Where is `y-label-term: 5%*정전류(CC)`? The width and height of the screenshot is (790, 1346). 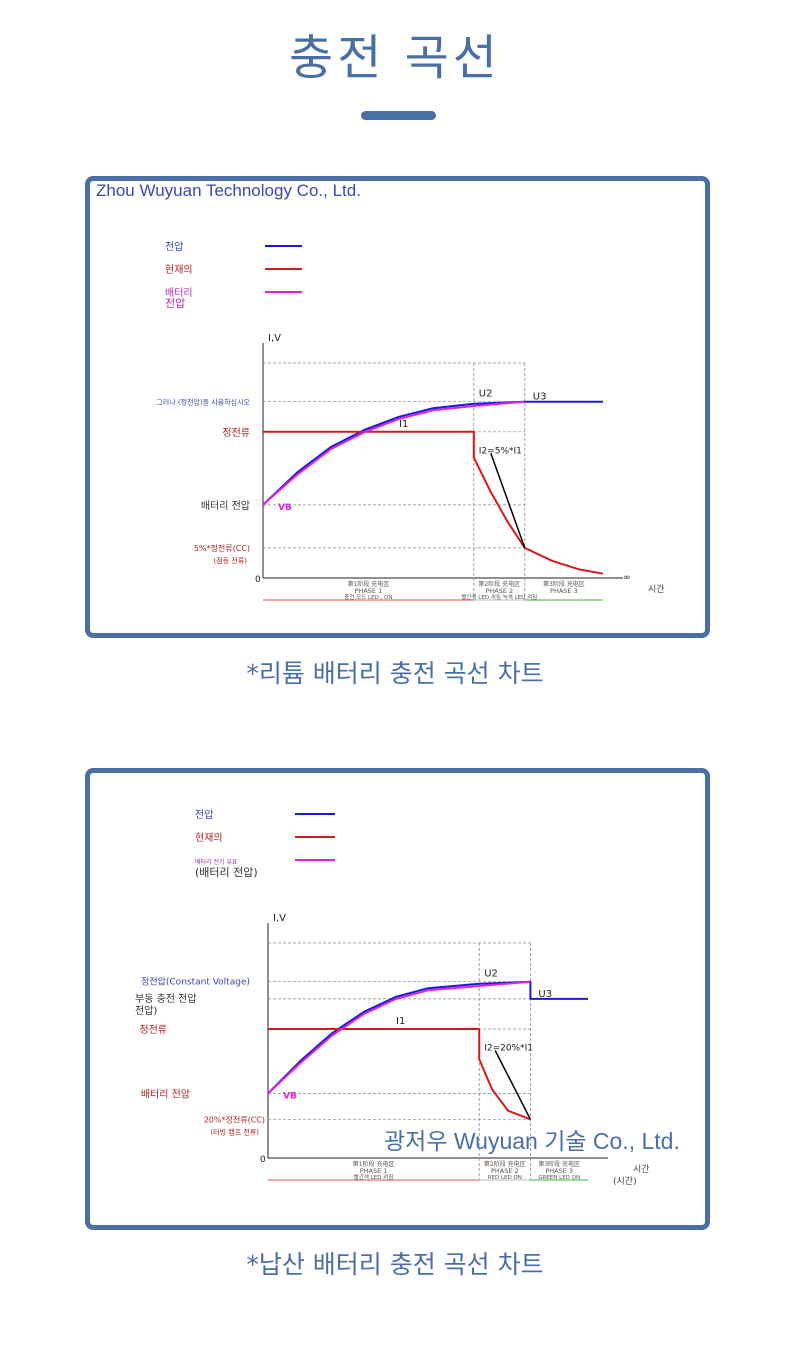 y-label-term: 5%*정전류(CC) is located at coordinates (222, 548).